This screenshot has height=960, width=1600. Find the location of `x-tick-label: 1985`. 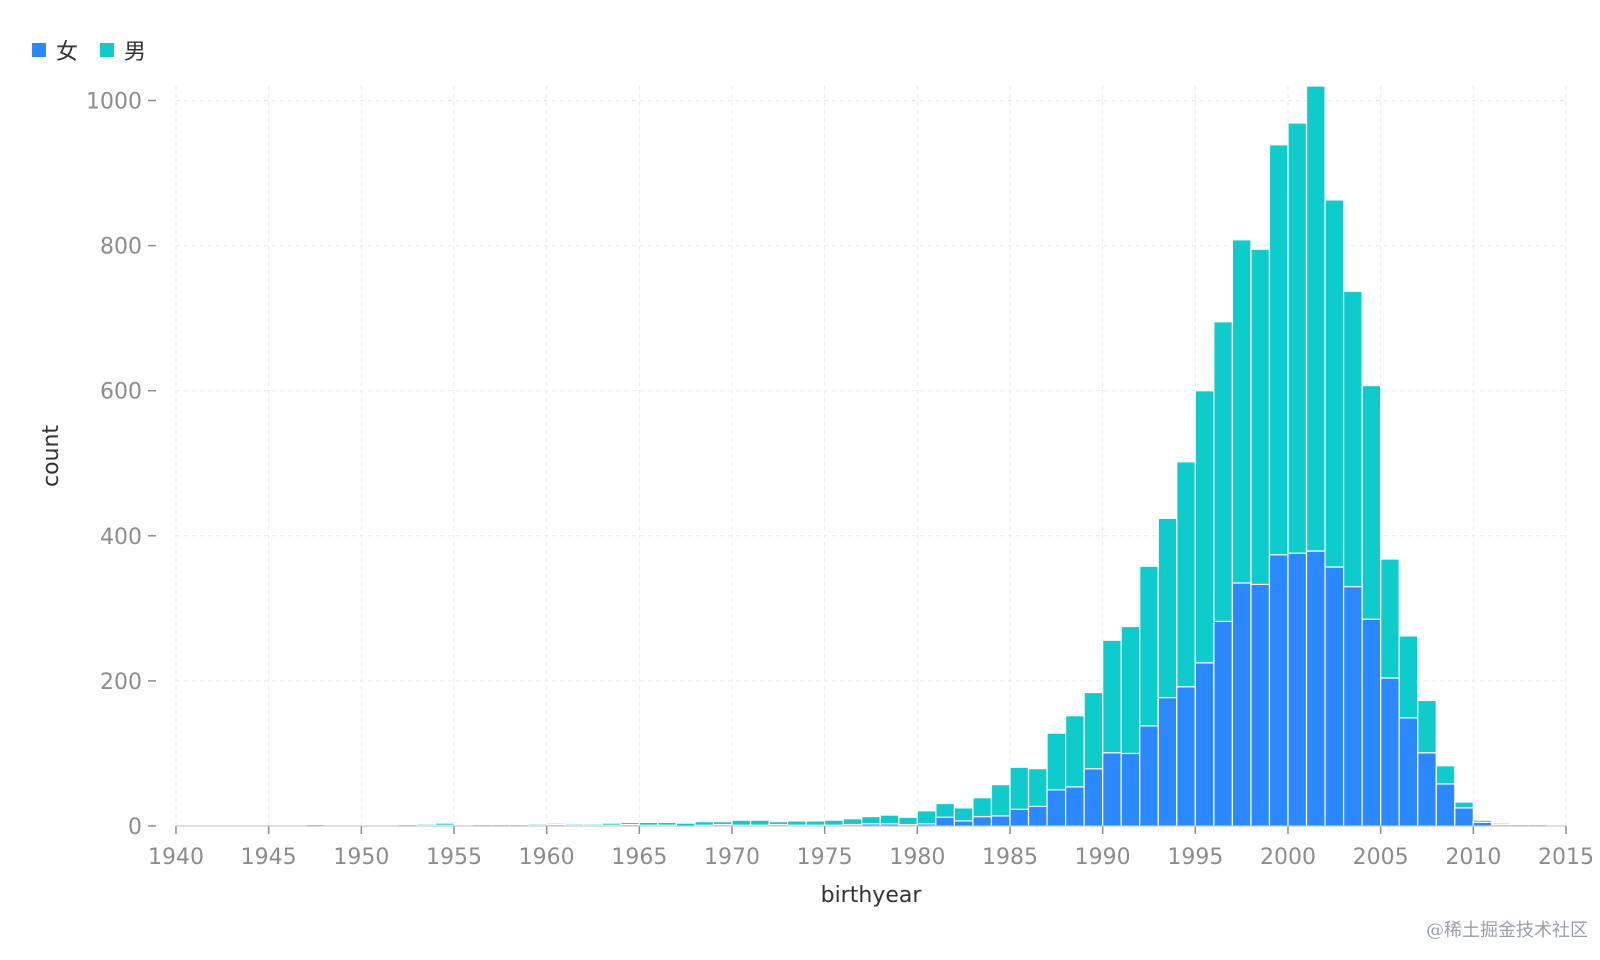

x-tick-label: 1985 is located at coordinates (1010, 857).